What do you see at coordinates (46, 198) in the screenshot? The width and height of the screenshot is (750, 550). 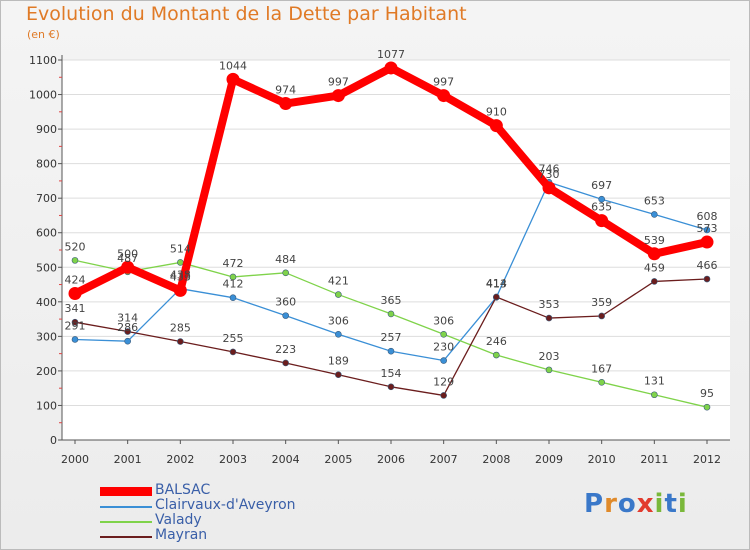 I see `y-tick-label: 700` at bounding box center [46, 198].